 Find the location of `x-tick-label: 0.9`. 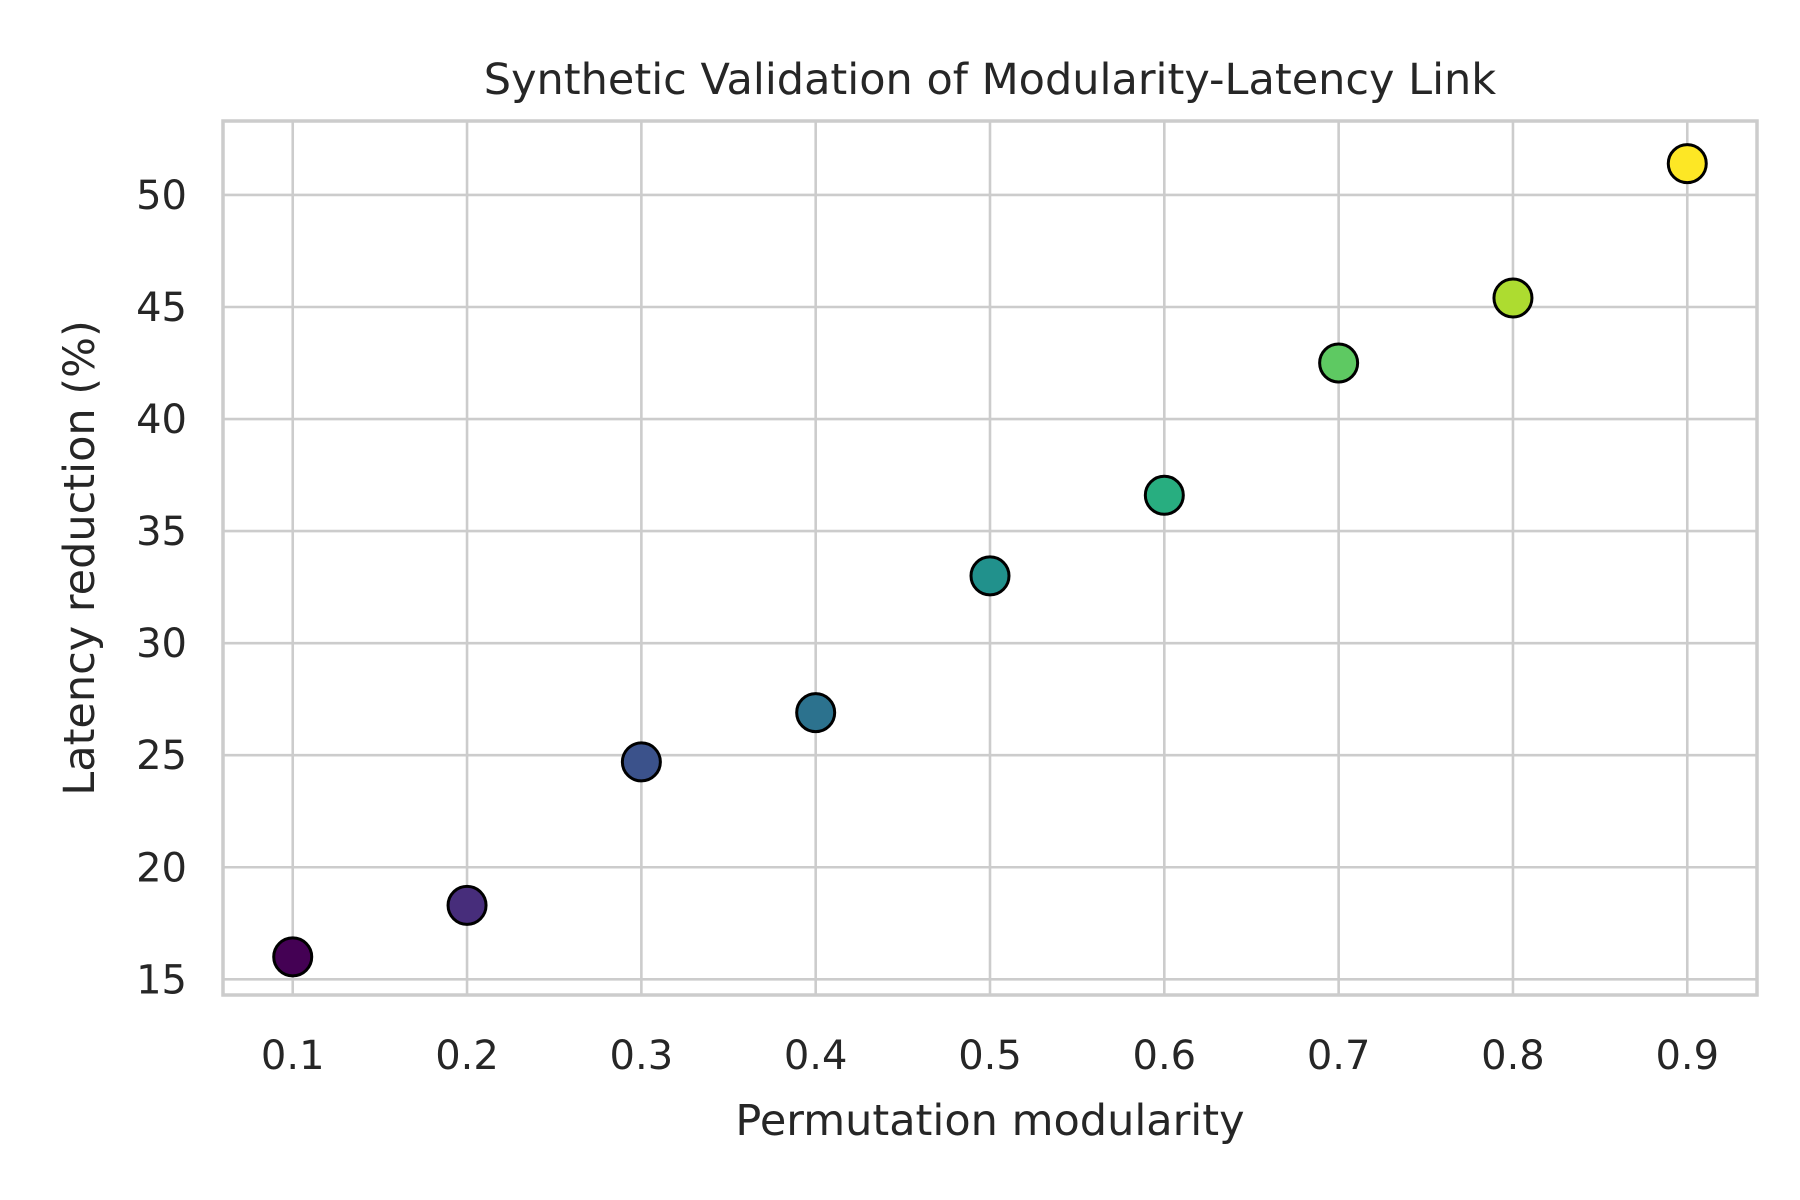

x-tick-label: 0.9 is located at coordinates (1687, 1056).